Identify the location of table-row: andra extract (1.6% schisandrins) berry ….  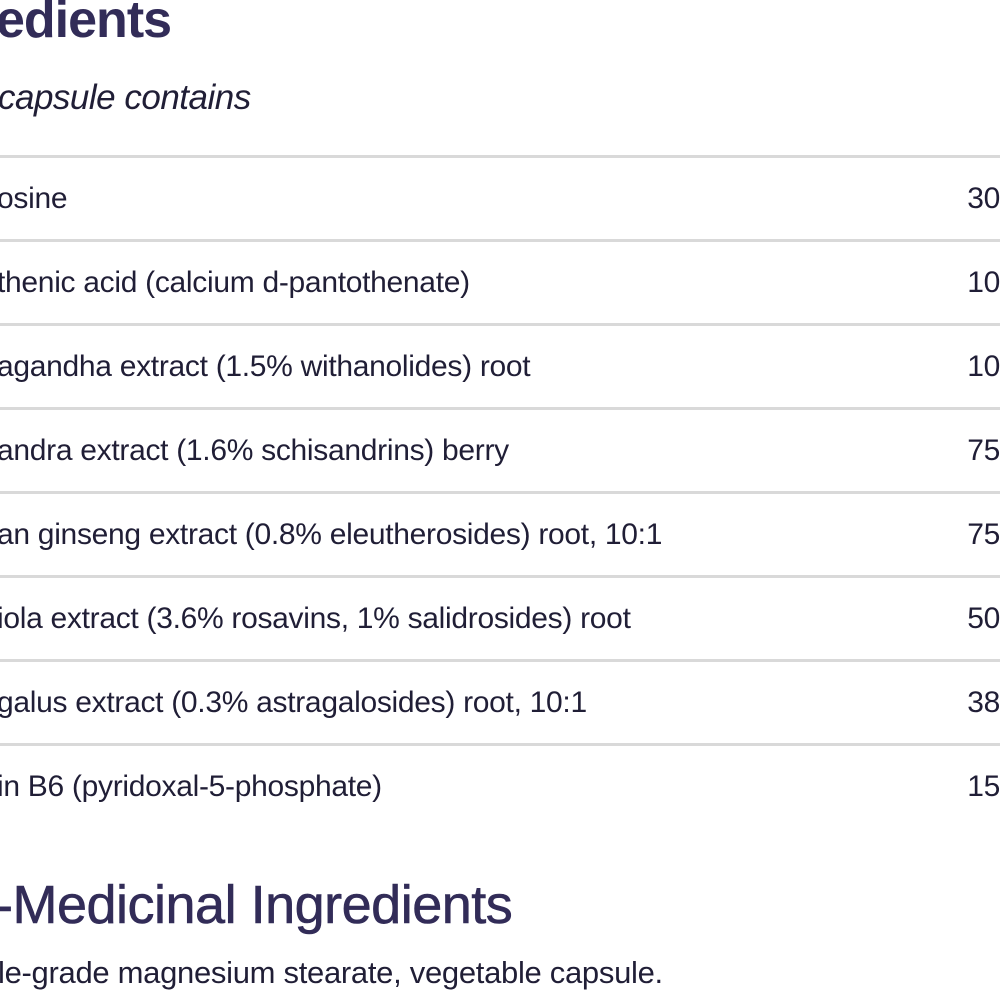
(500, 449).